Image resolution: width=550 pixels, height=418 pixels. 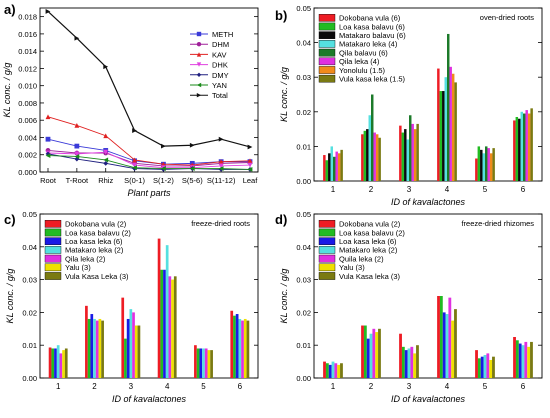 What do you see at coordinates (220, 223) in the screenshot?
I see `panel-annotation: freeze-dried roots` at bounding box center [220, 223].